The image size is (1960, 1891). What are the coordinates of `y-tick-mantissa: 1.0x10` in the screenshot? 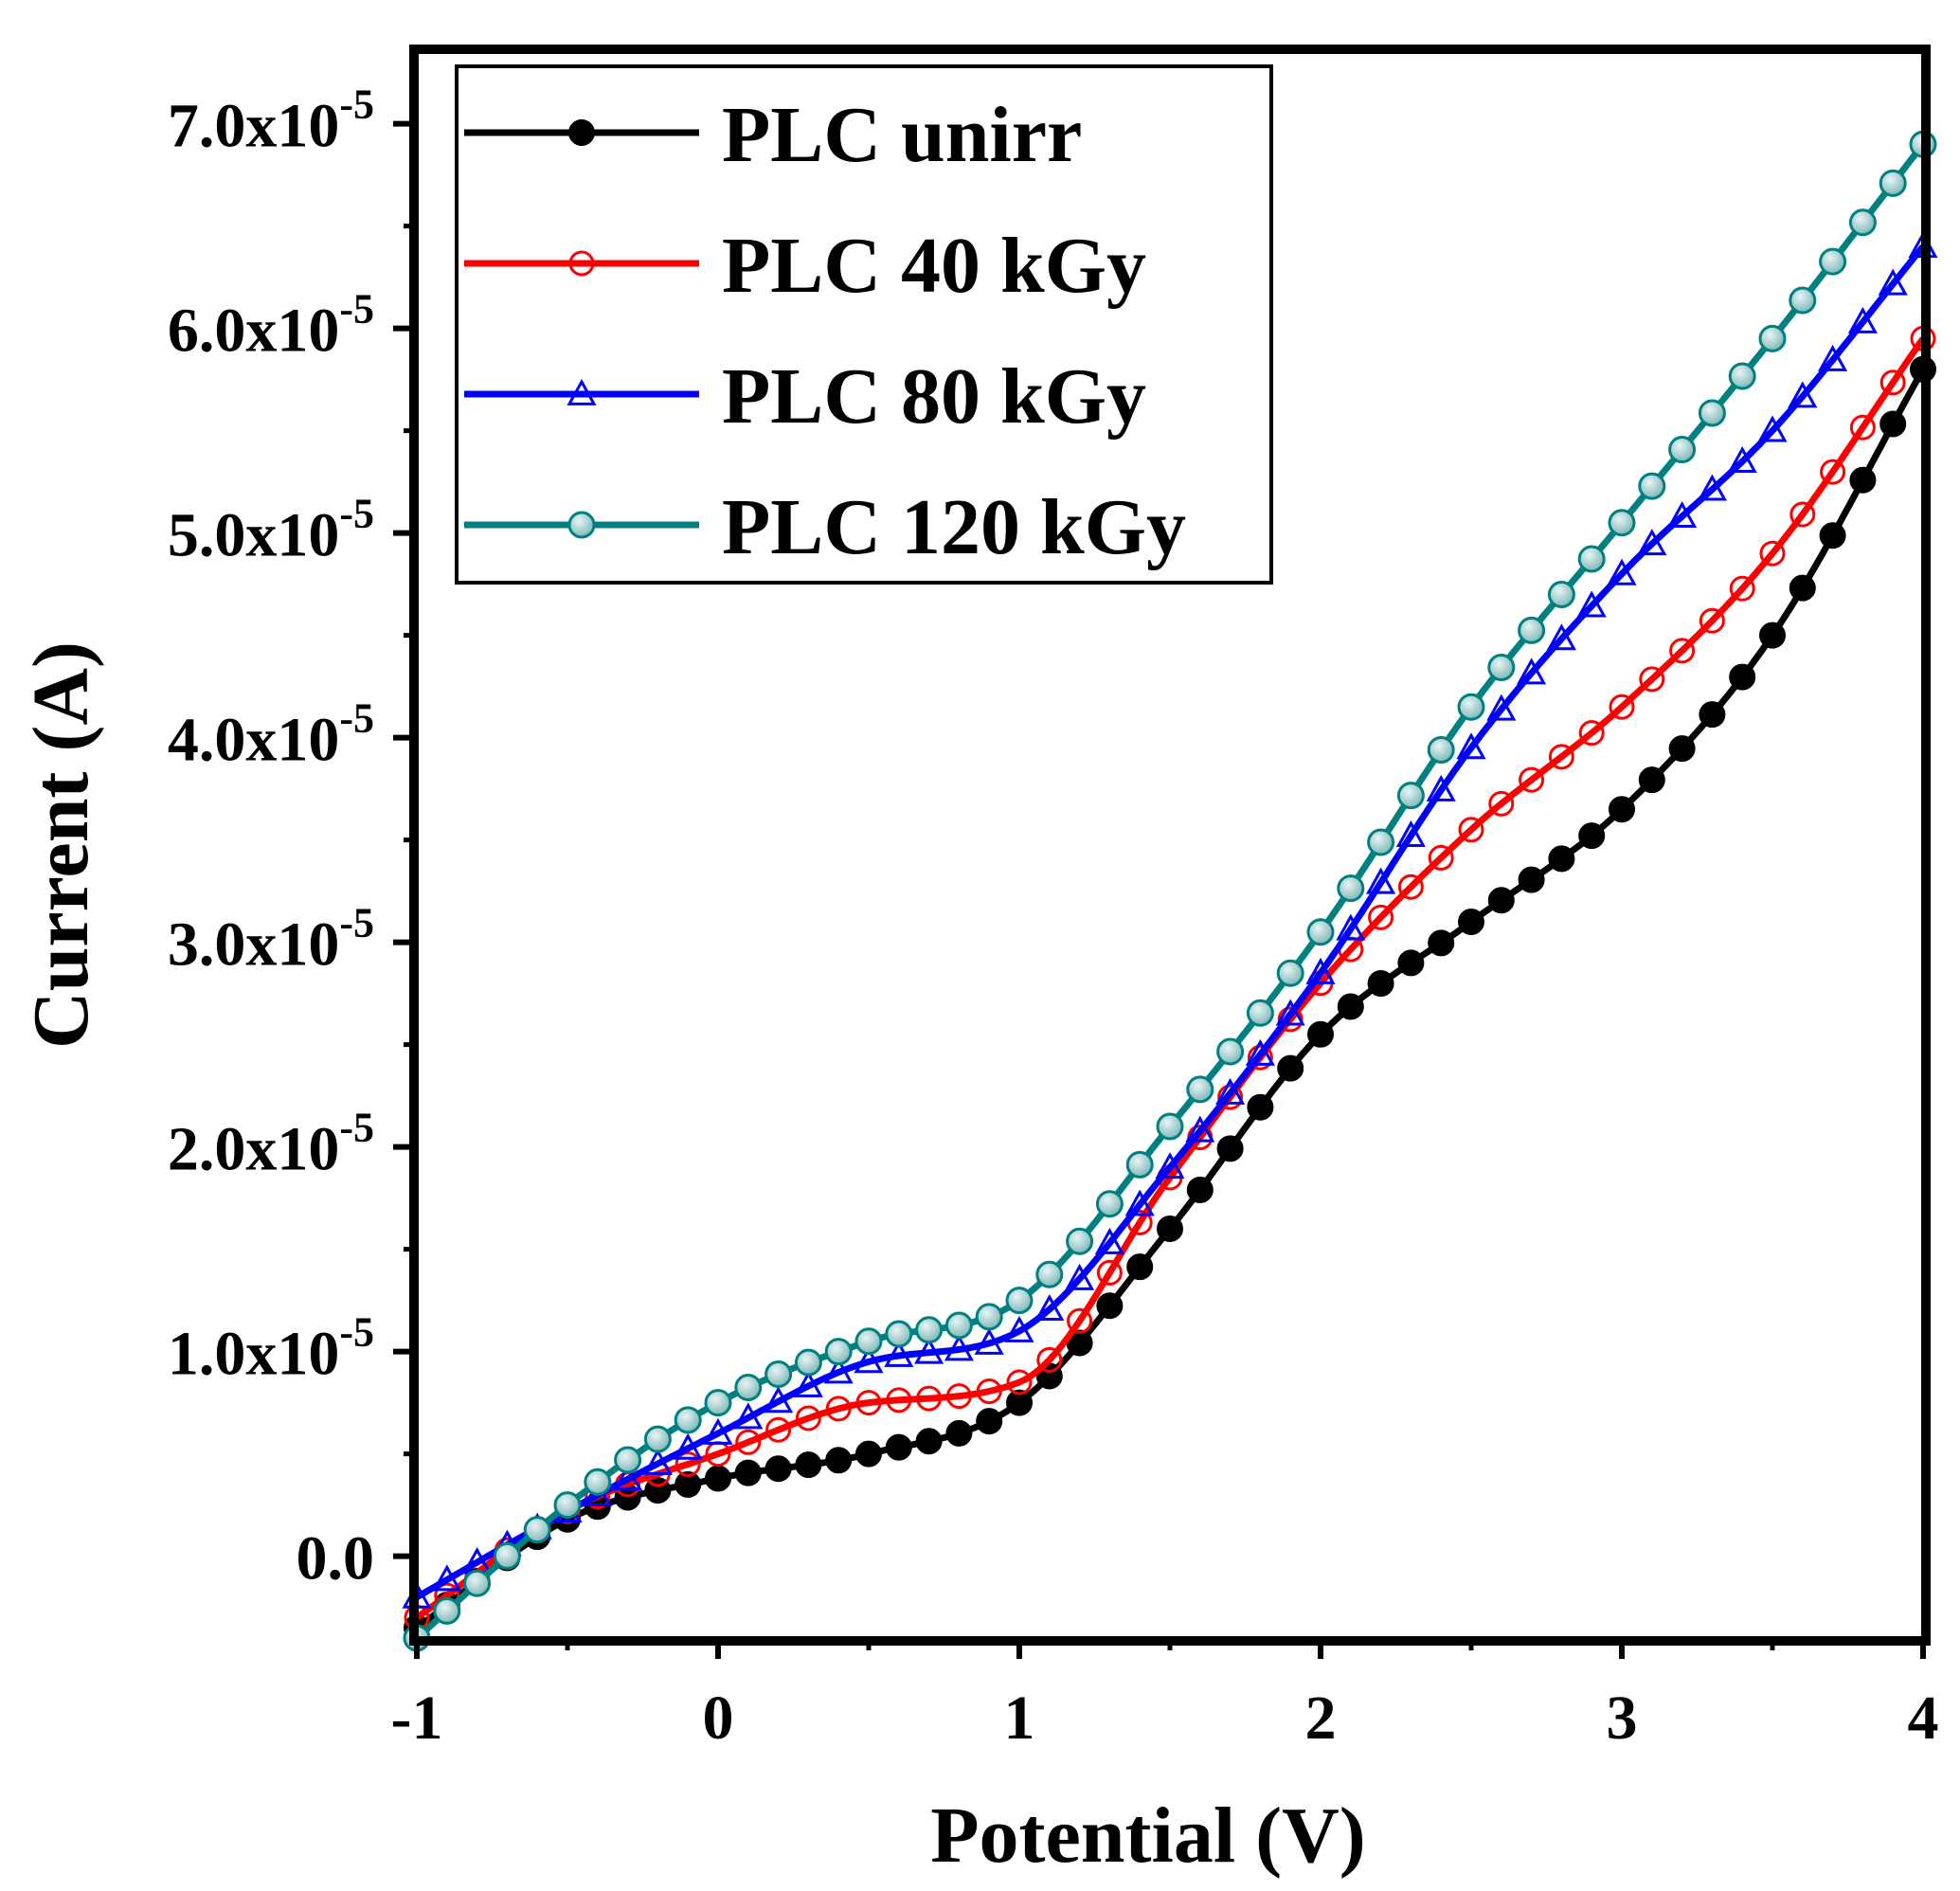 It's located at (254, 1354).